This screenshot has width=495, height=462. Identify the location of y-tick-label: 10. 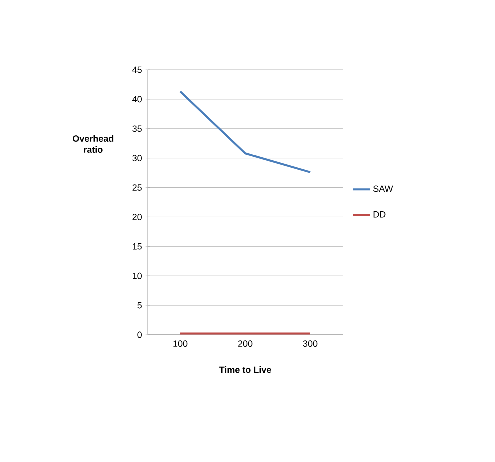
(137, 276).